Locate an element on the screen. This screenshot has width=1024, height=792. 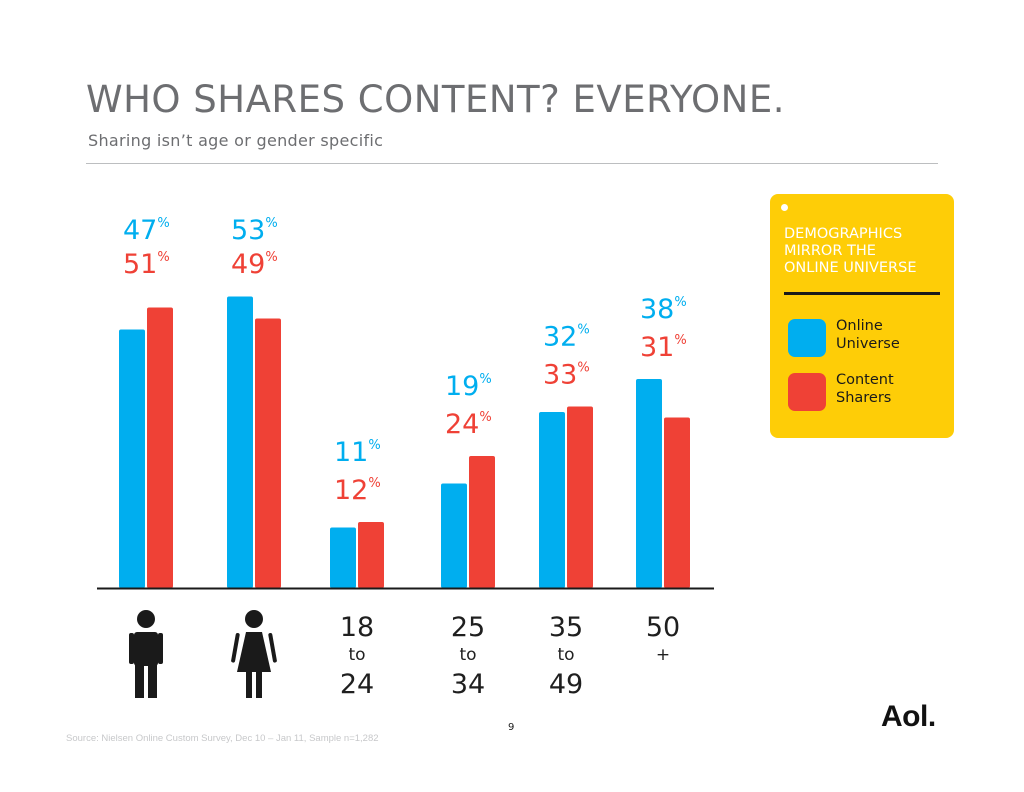
value-label-content-sharers: 24% is located at coordinates (468, 424).